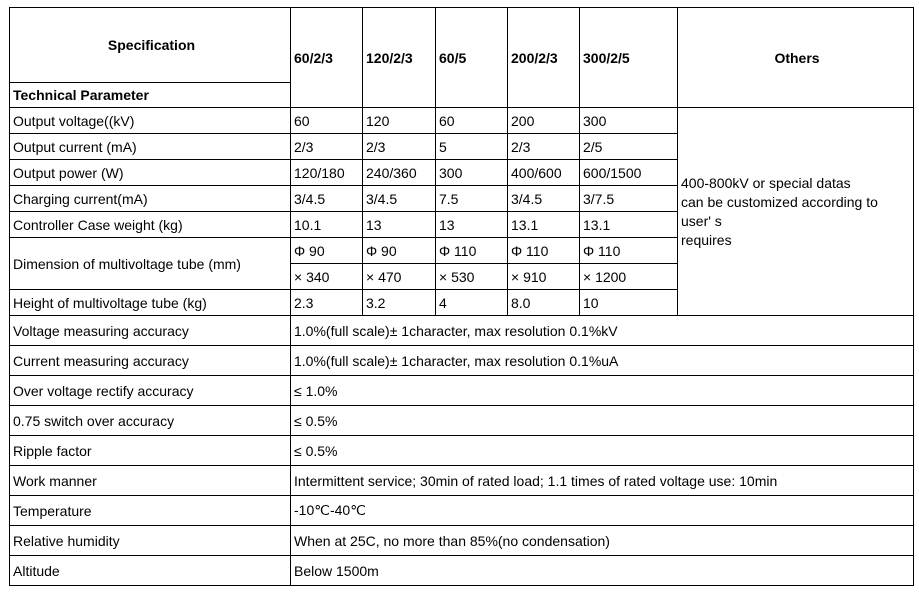 This screenshot has height=592, width=919. What do you see at coordinates (602, 390) in the screenshot?
I see `cell-value: ≤ 1.0%` at bounding box center [602, 390].